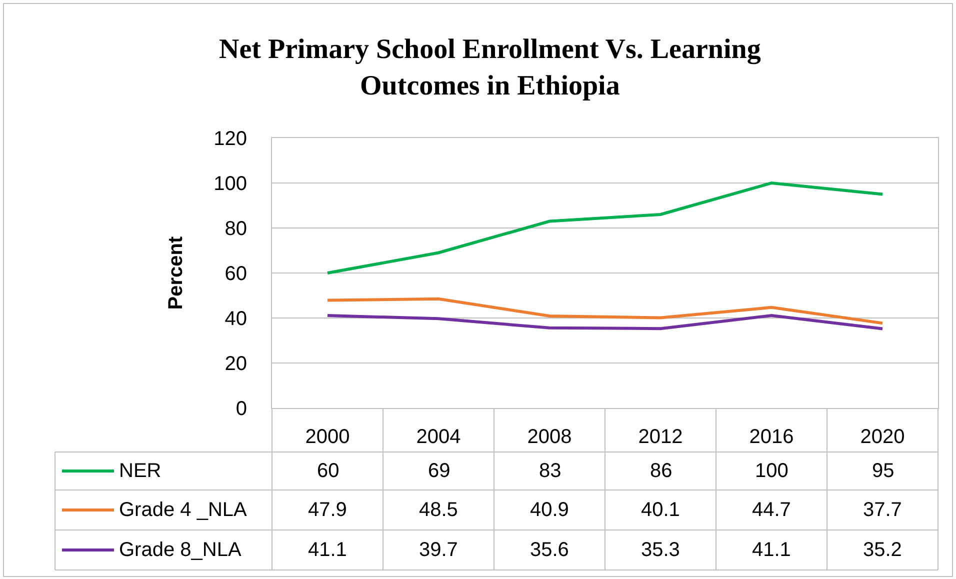  I want to click on data-label: 60, so click(328, 471).